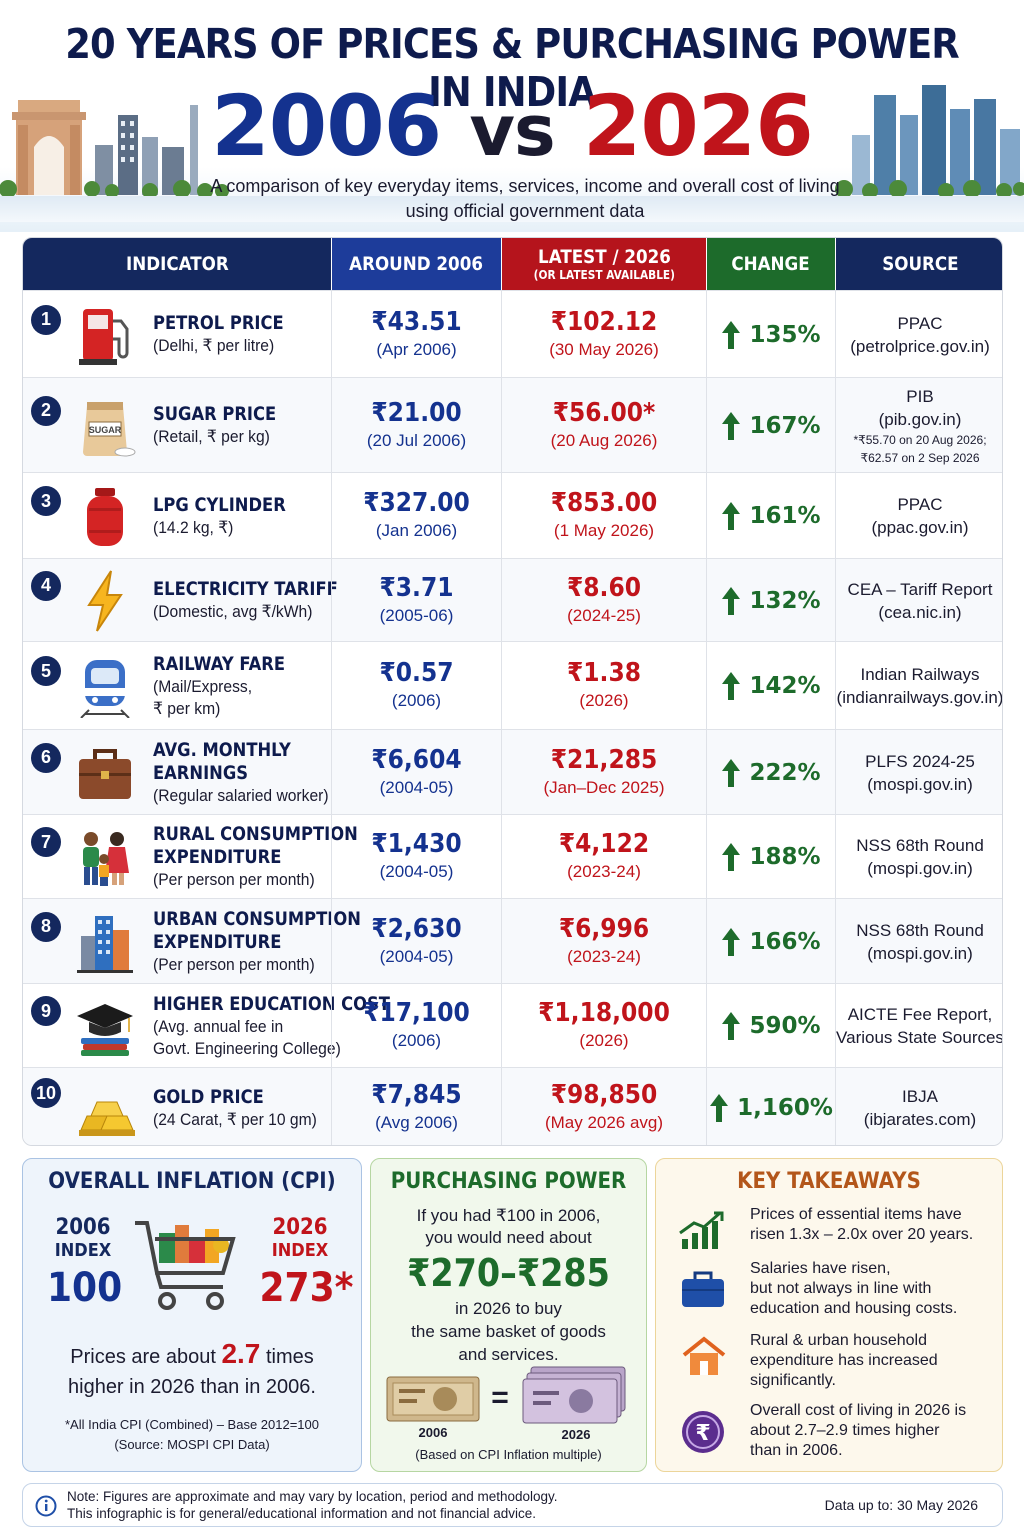 This screenshot has width=1024, height=1536. Describe the element at coordinates (785, 425) in the screenshot. I see `change-value: 167%` at that location.